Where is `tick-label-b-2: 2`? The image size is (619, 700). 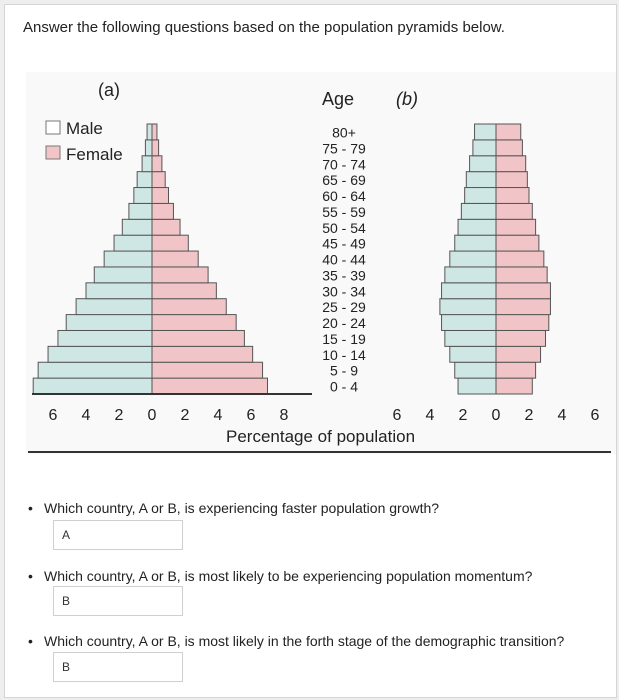
tick-label-b-2: 2 is located at coordinates (463, 415).